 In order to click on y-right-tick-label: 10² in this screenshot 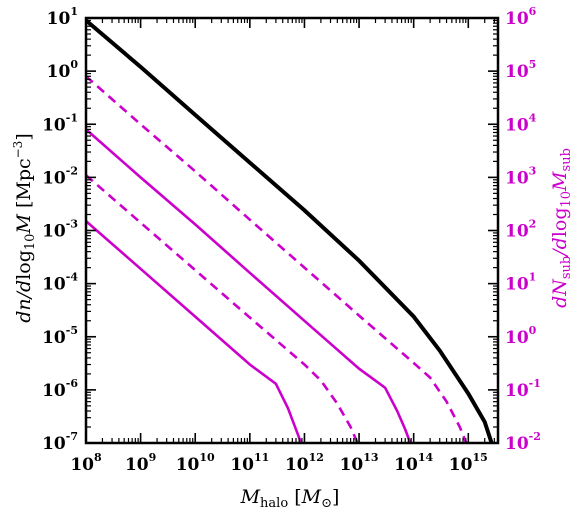, I will do `click(520, 230)`.